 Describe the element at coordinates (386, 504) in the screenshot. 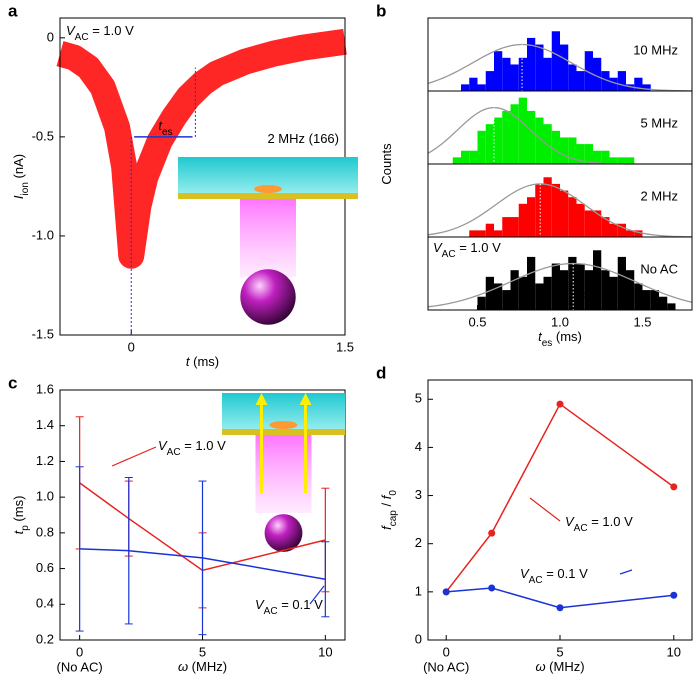

I see `text-part: /` at that location.